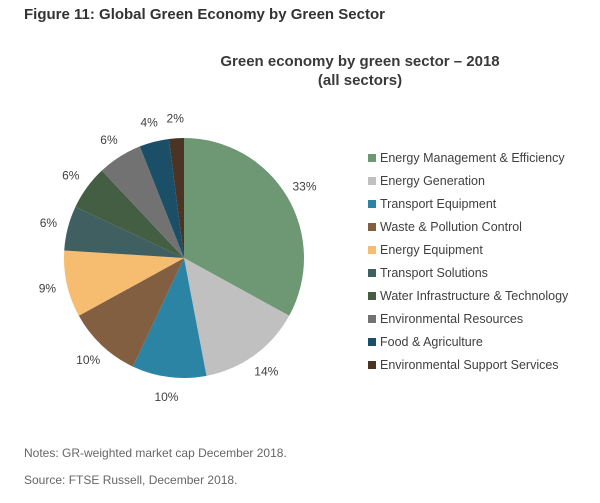  Describe the element at coordinates (434, 272) in the screenshot. I see `legend-label: Transport Solutions` at that location.